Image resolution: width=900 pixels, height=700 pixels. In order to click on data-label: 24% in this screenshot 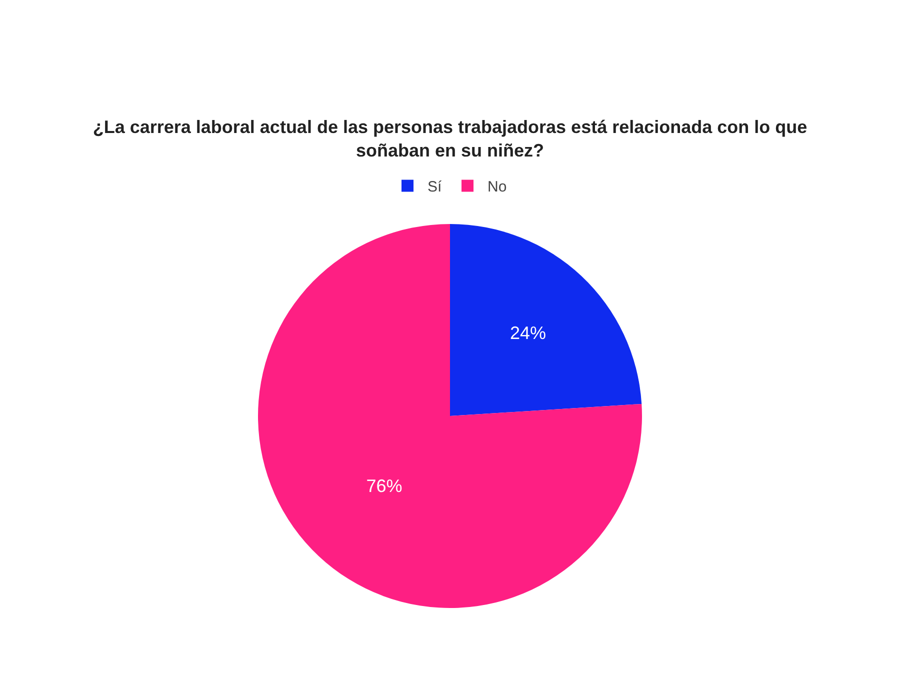, I will do `click(528, 332)`.